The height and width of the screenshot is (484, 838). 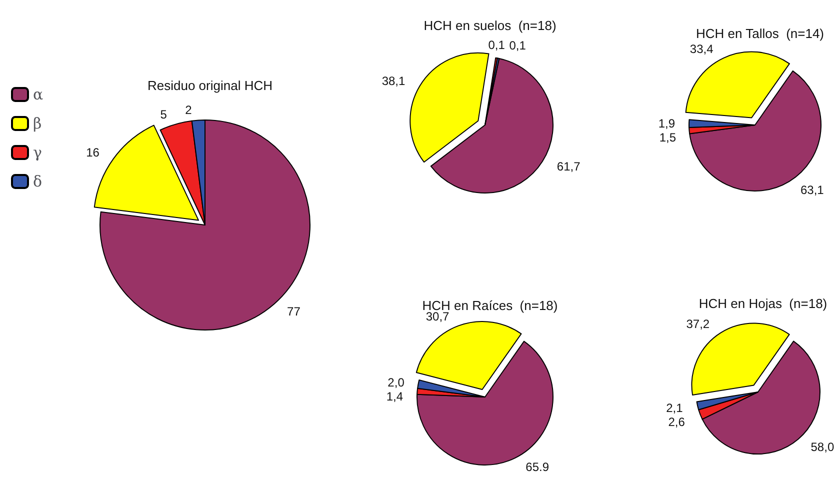 I want to click on data-label: 1,5, so click(x=667, y=137).